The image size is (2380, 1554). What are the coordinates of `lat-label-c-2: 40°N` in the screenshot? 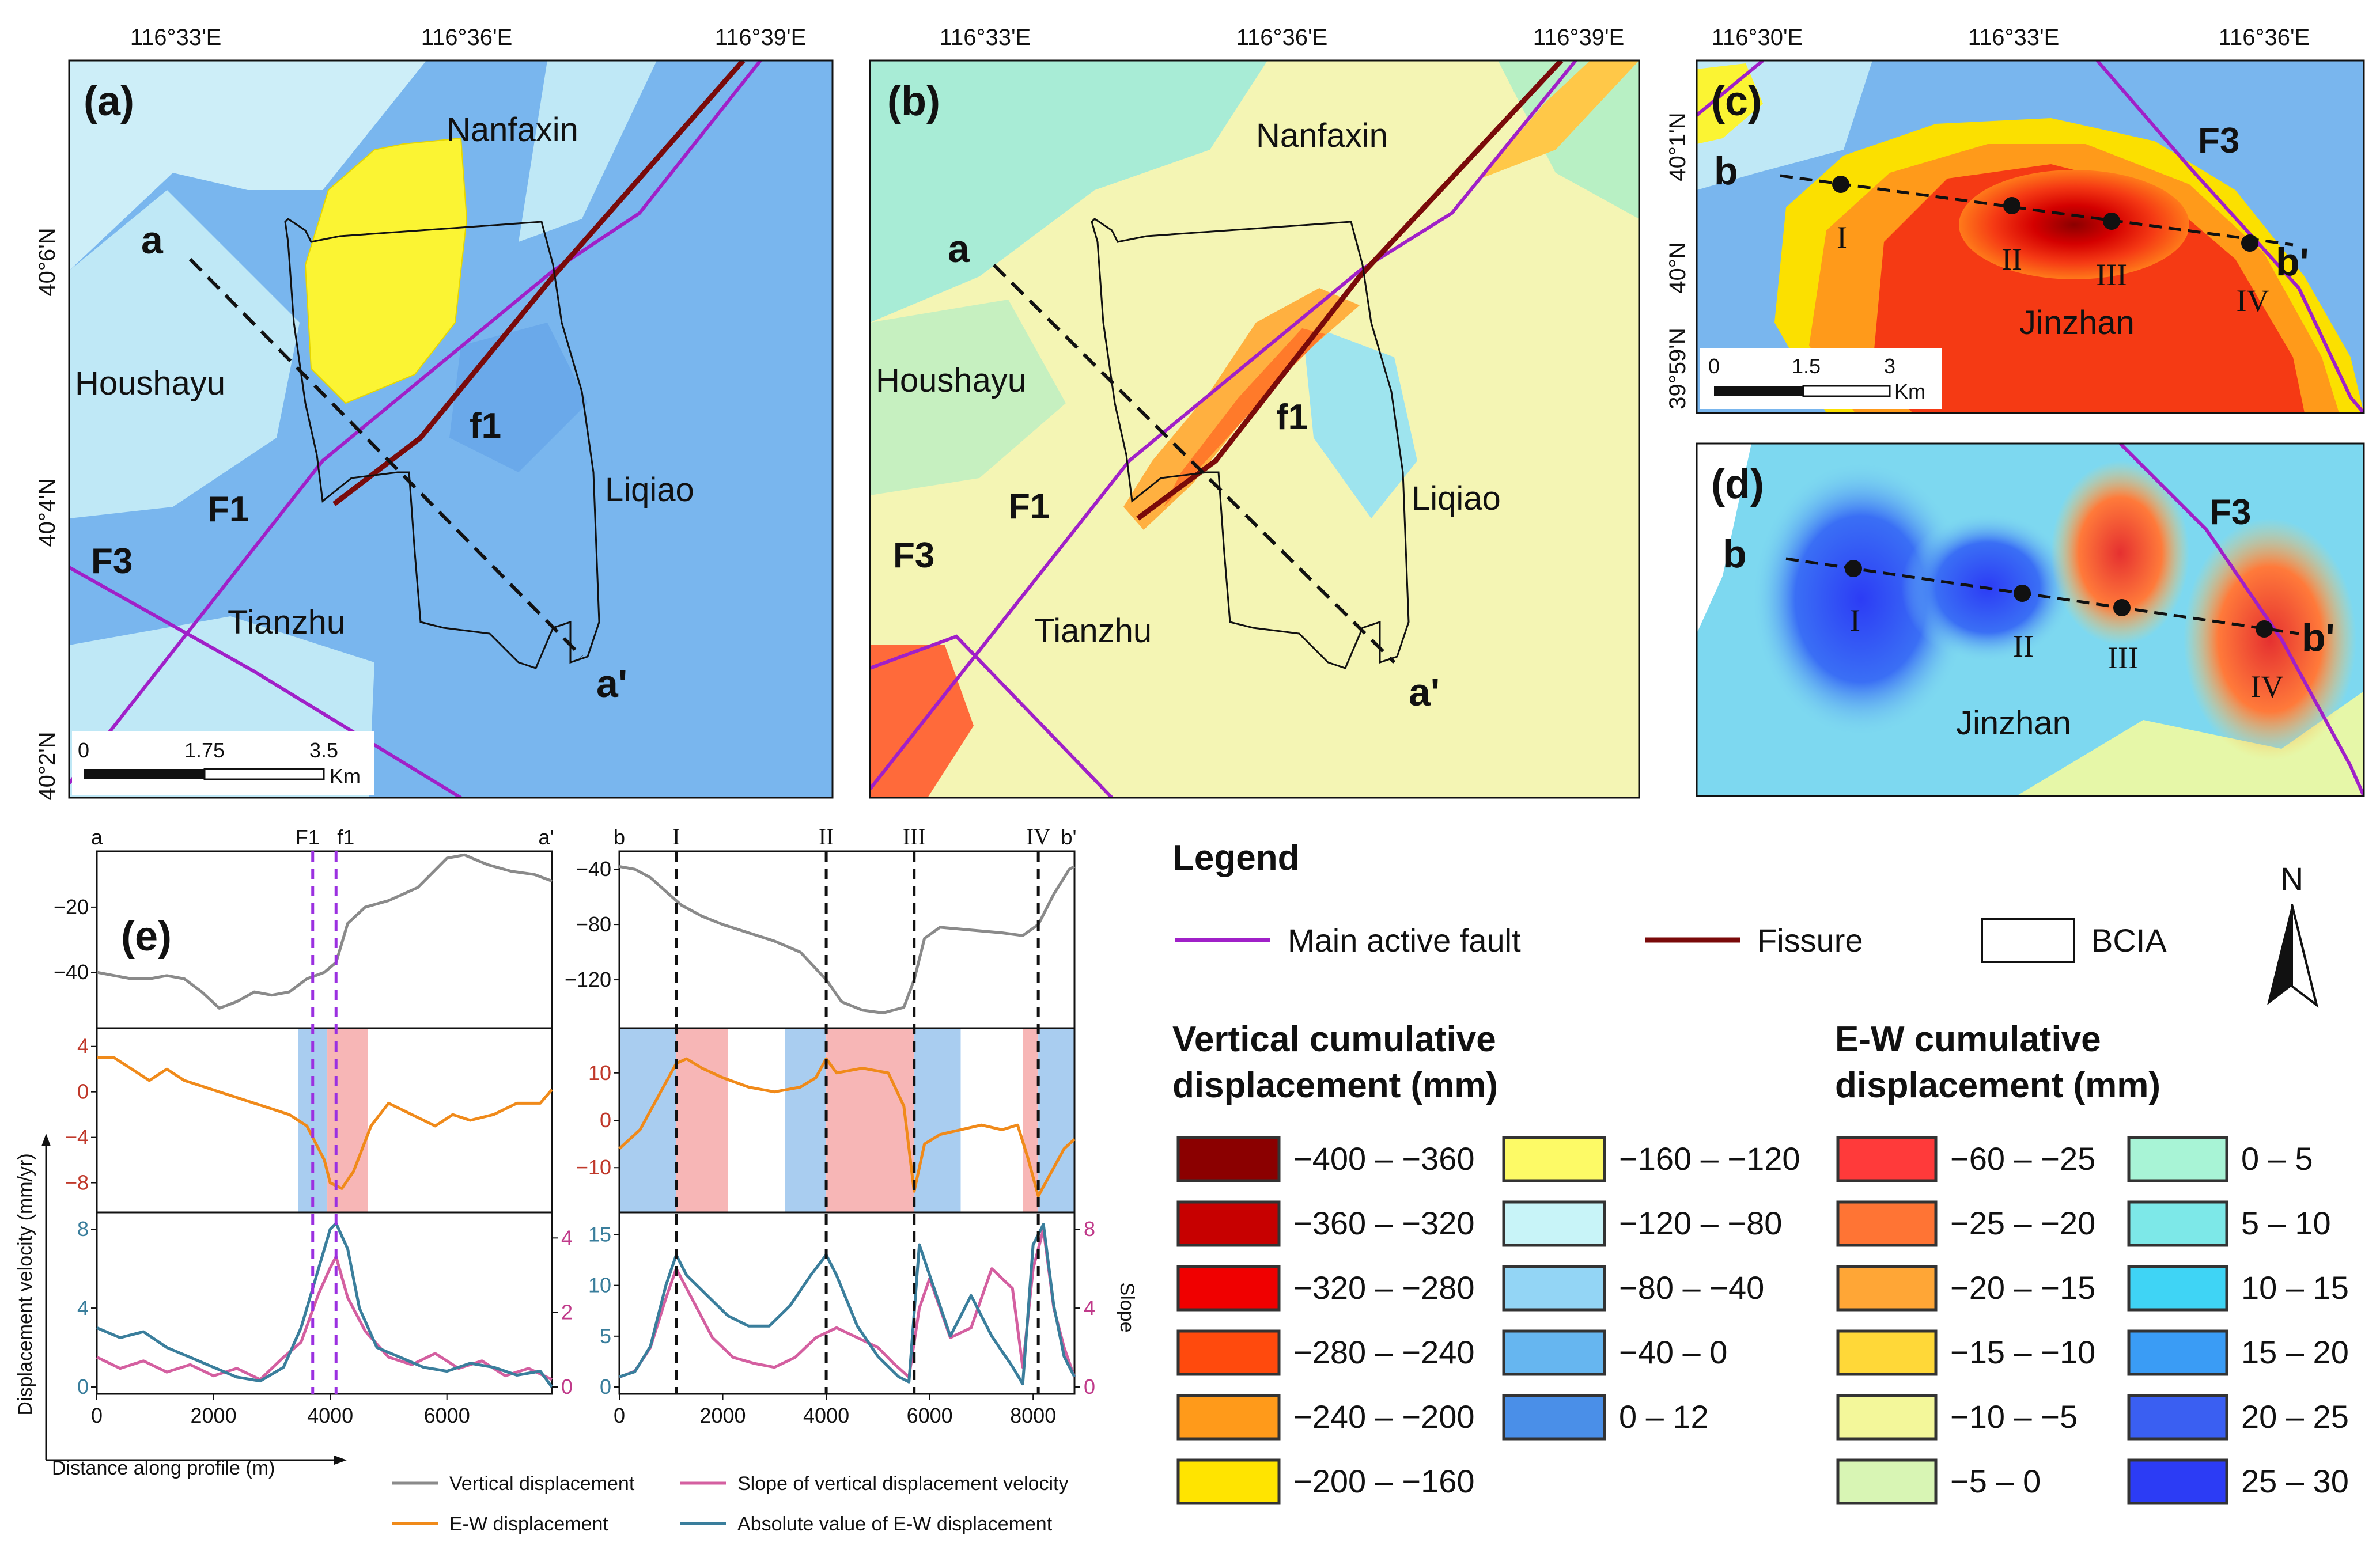 It's located at (1677, 267).